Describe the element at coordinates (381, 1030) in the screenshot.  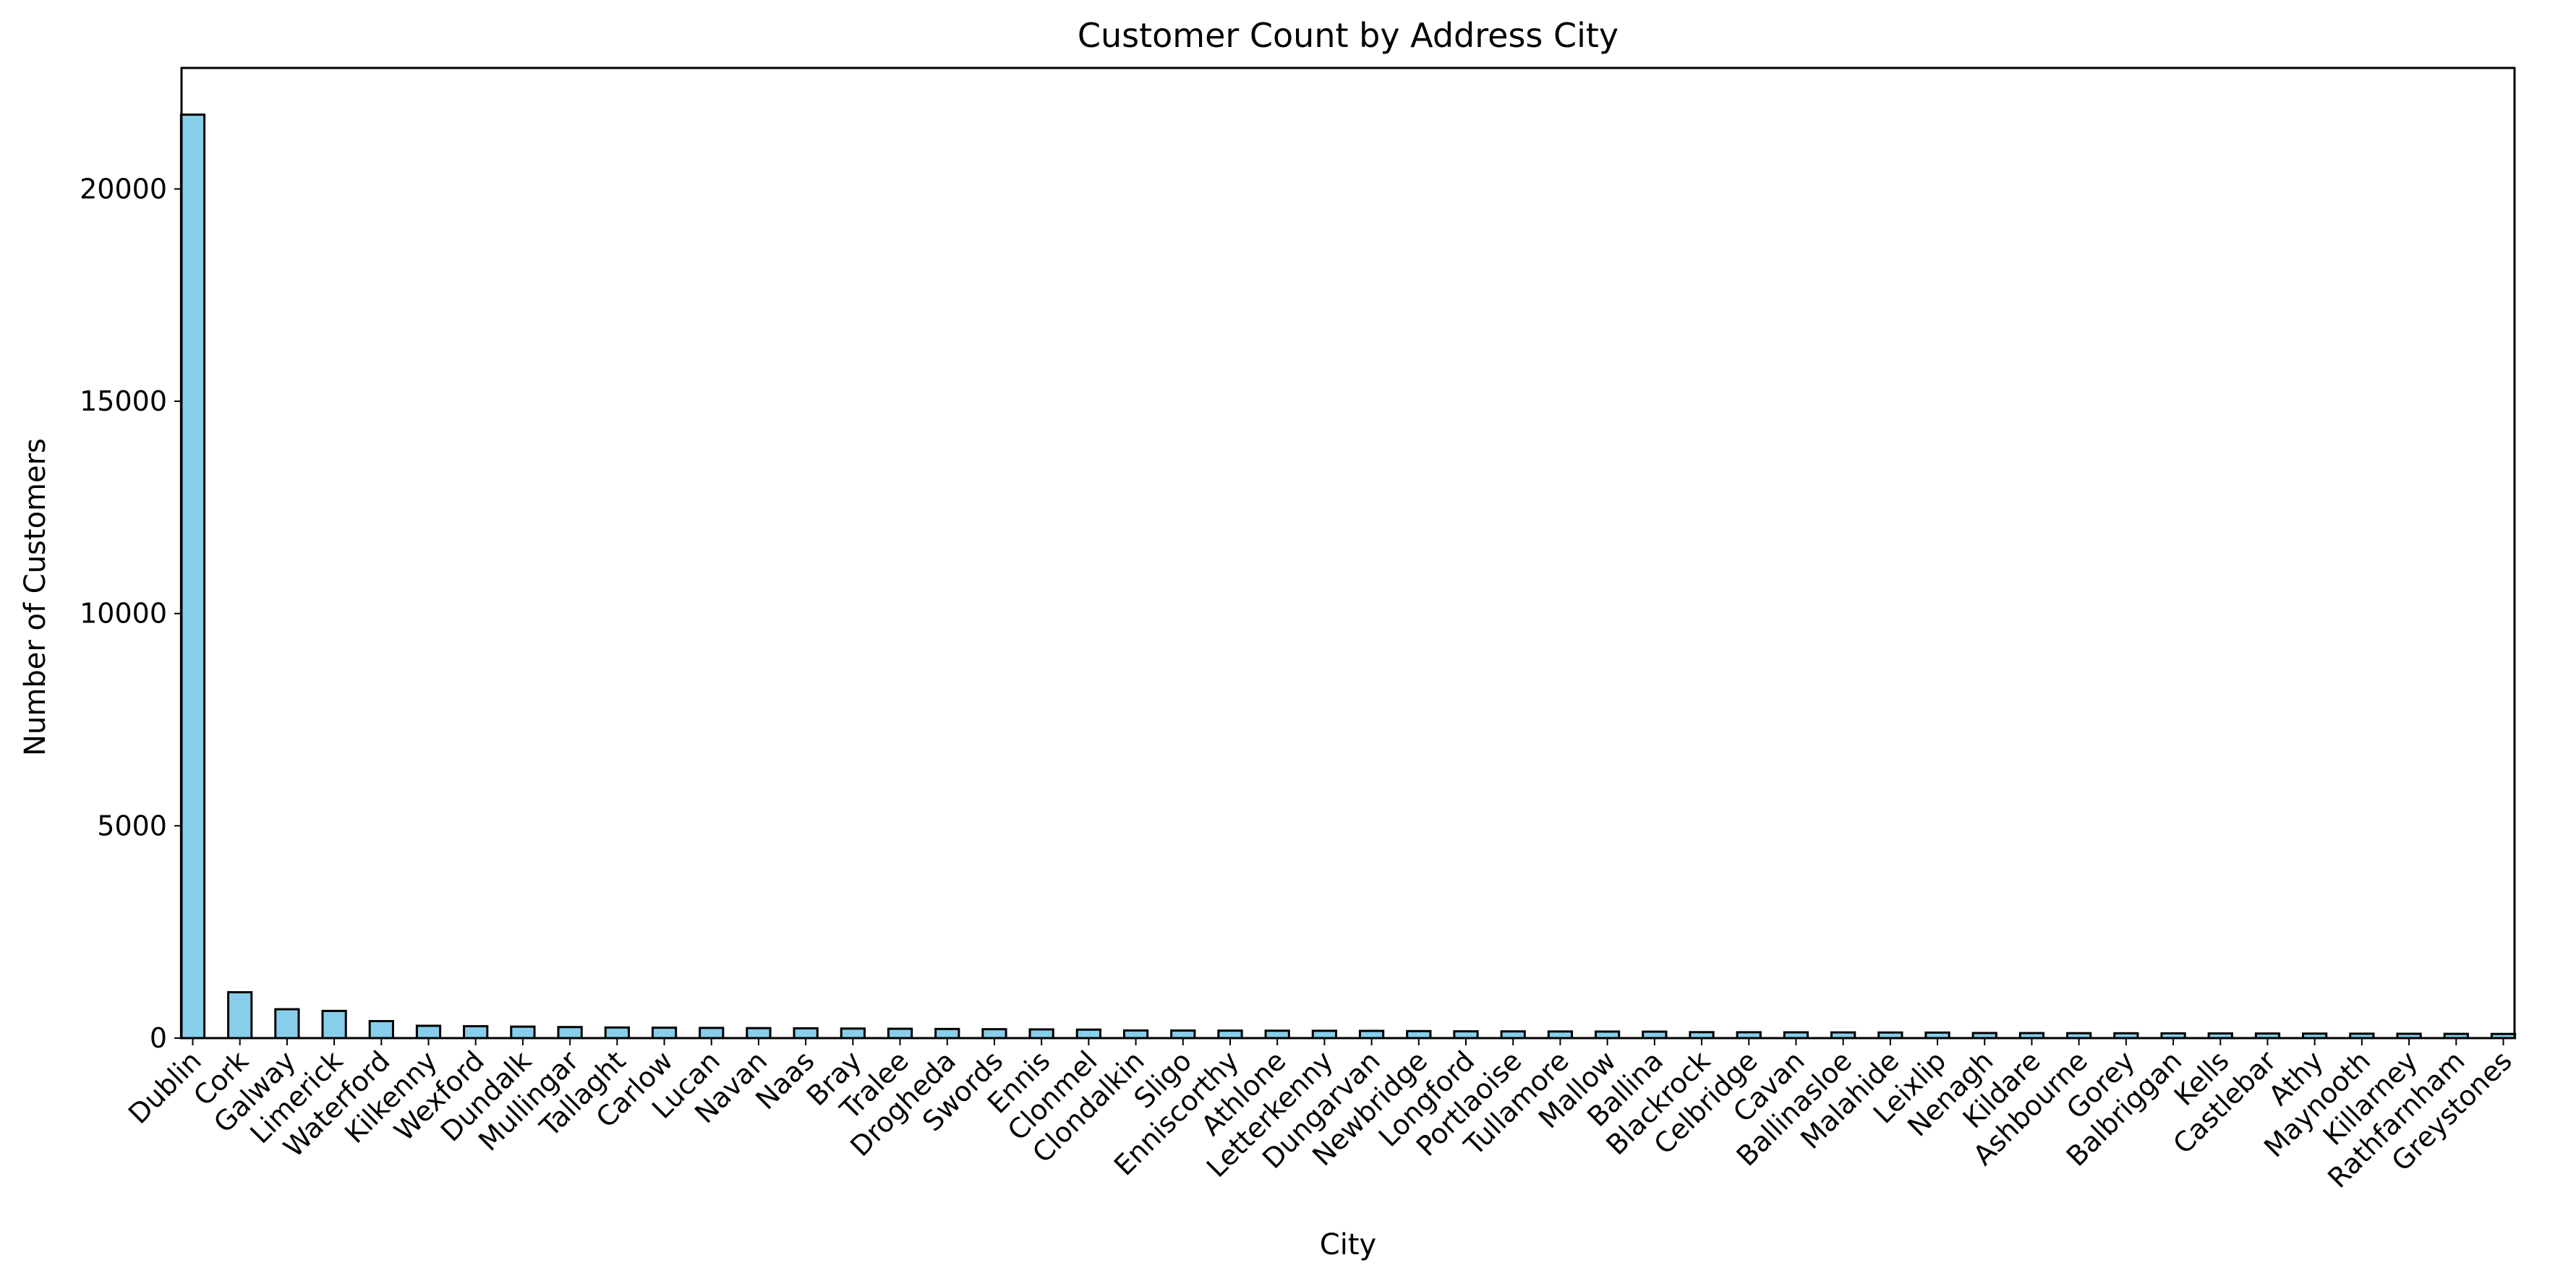
I see `bar-waterford` at that location.